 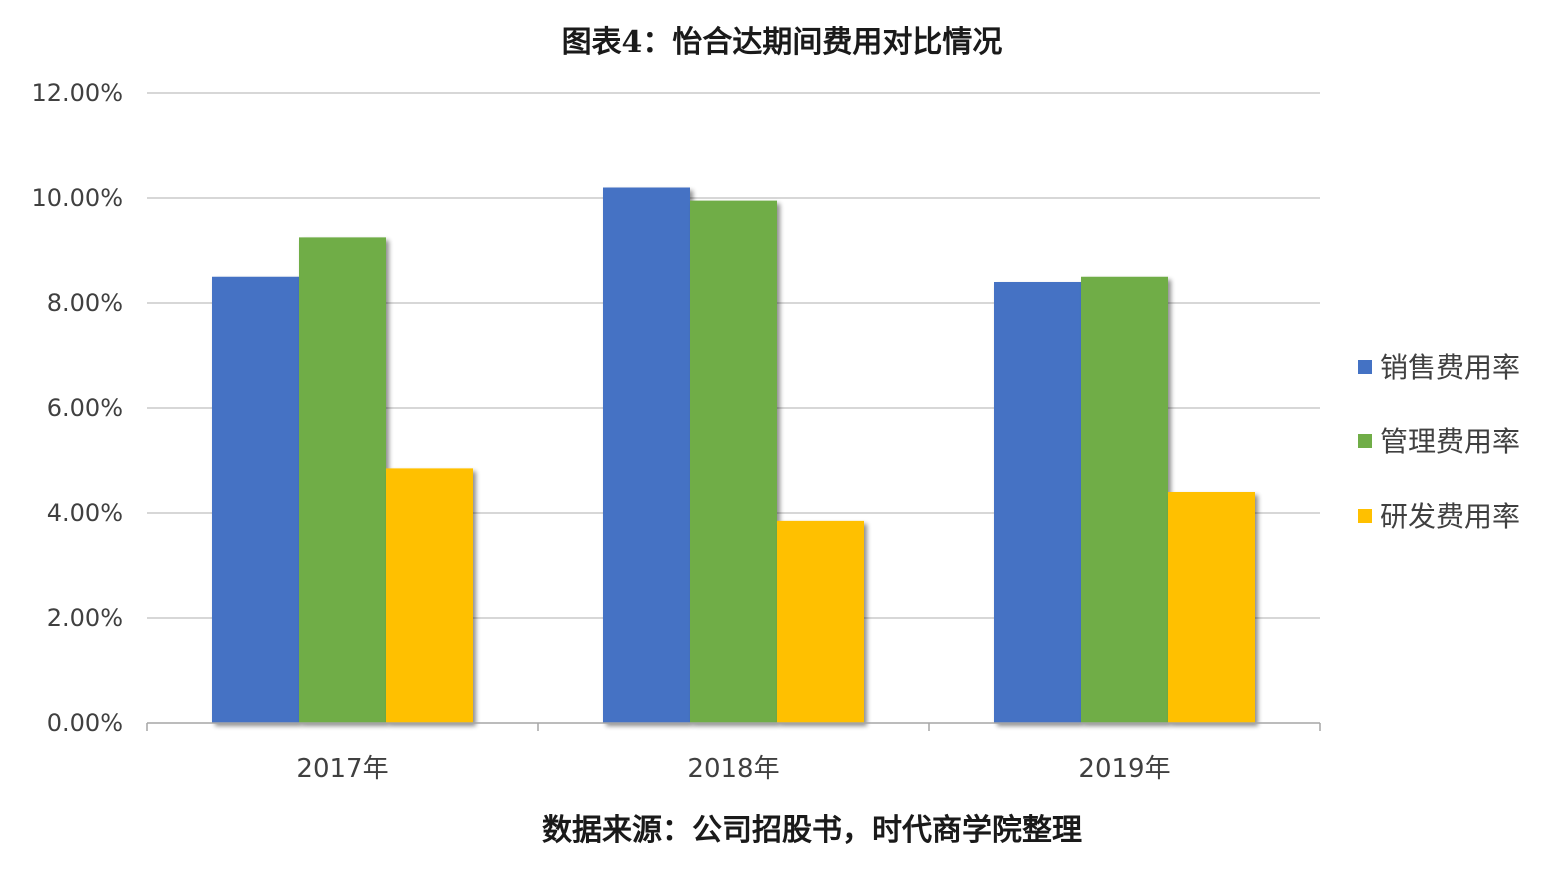 What do you see at coordinates (85, 408) in the screenshot?
I see `y-tick-label: 6.00%` at bounding box center [85, 408].